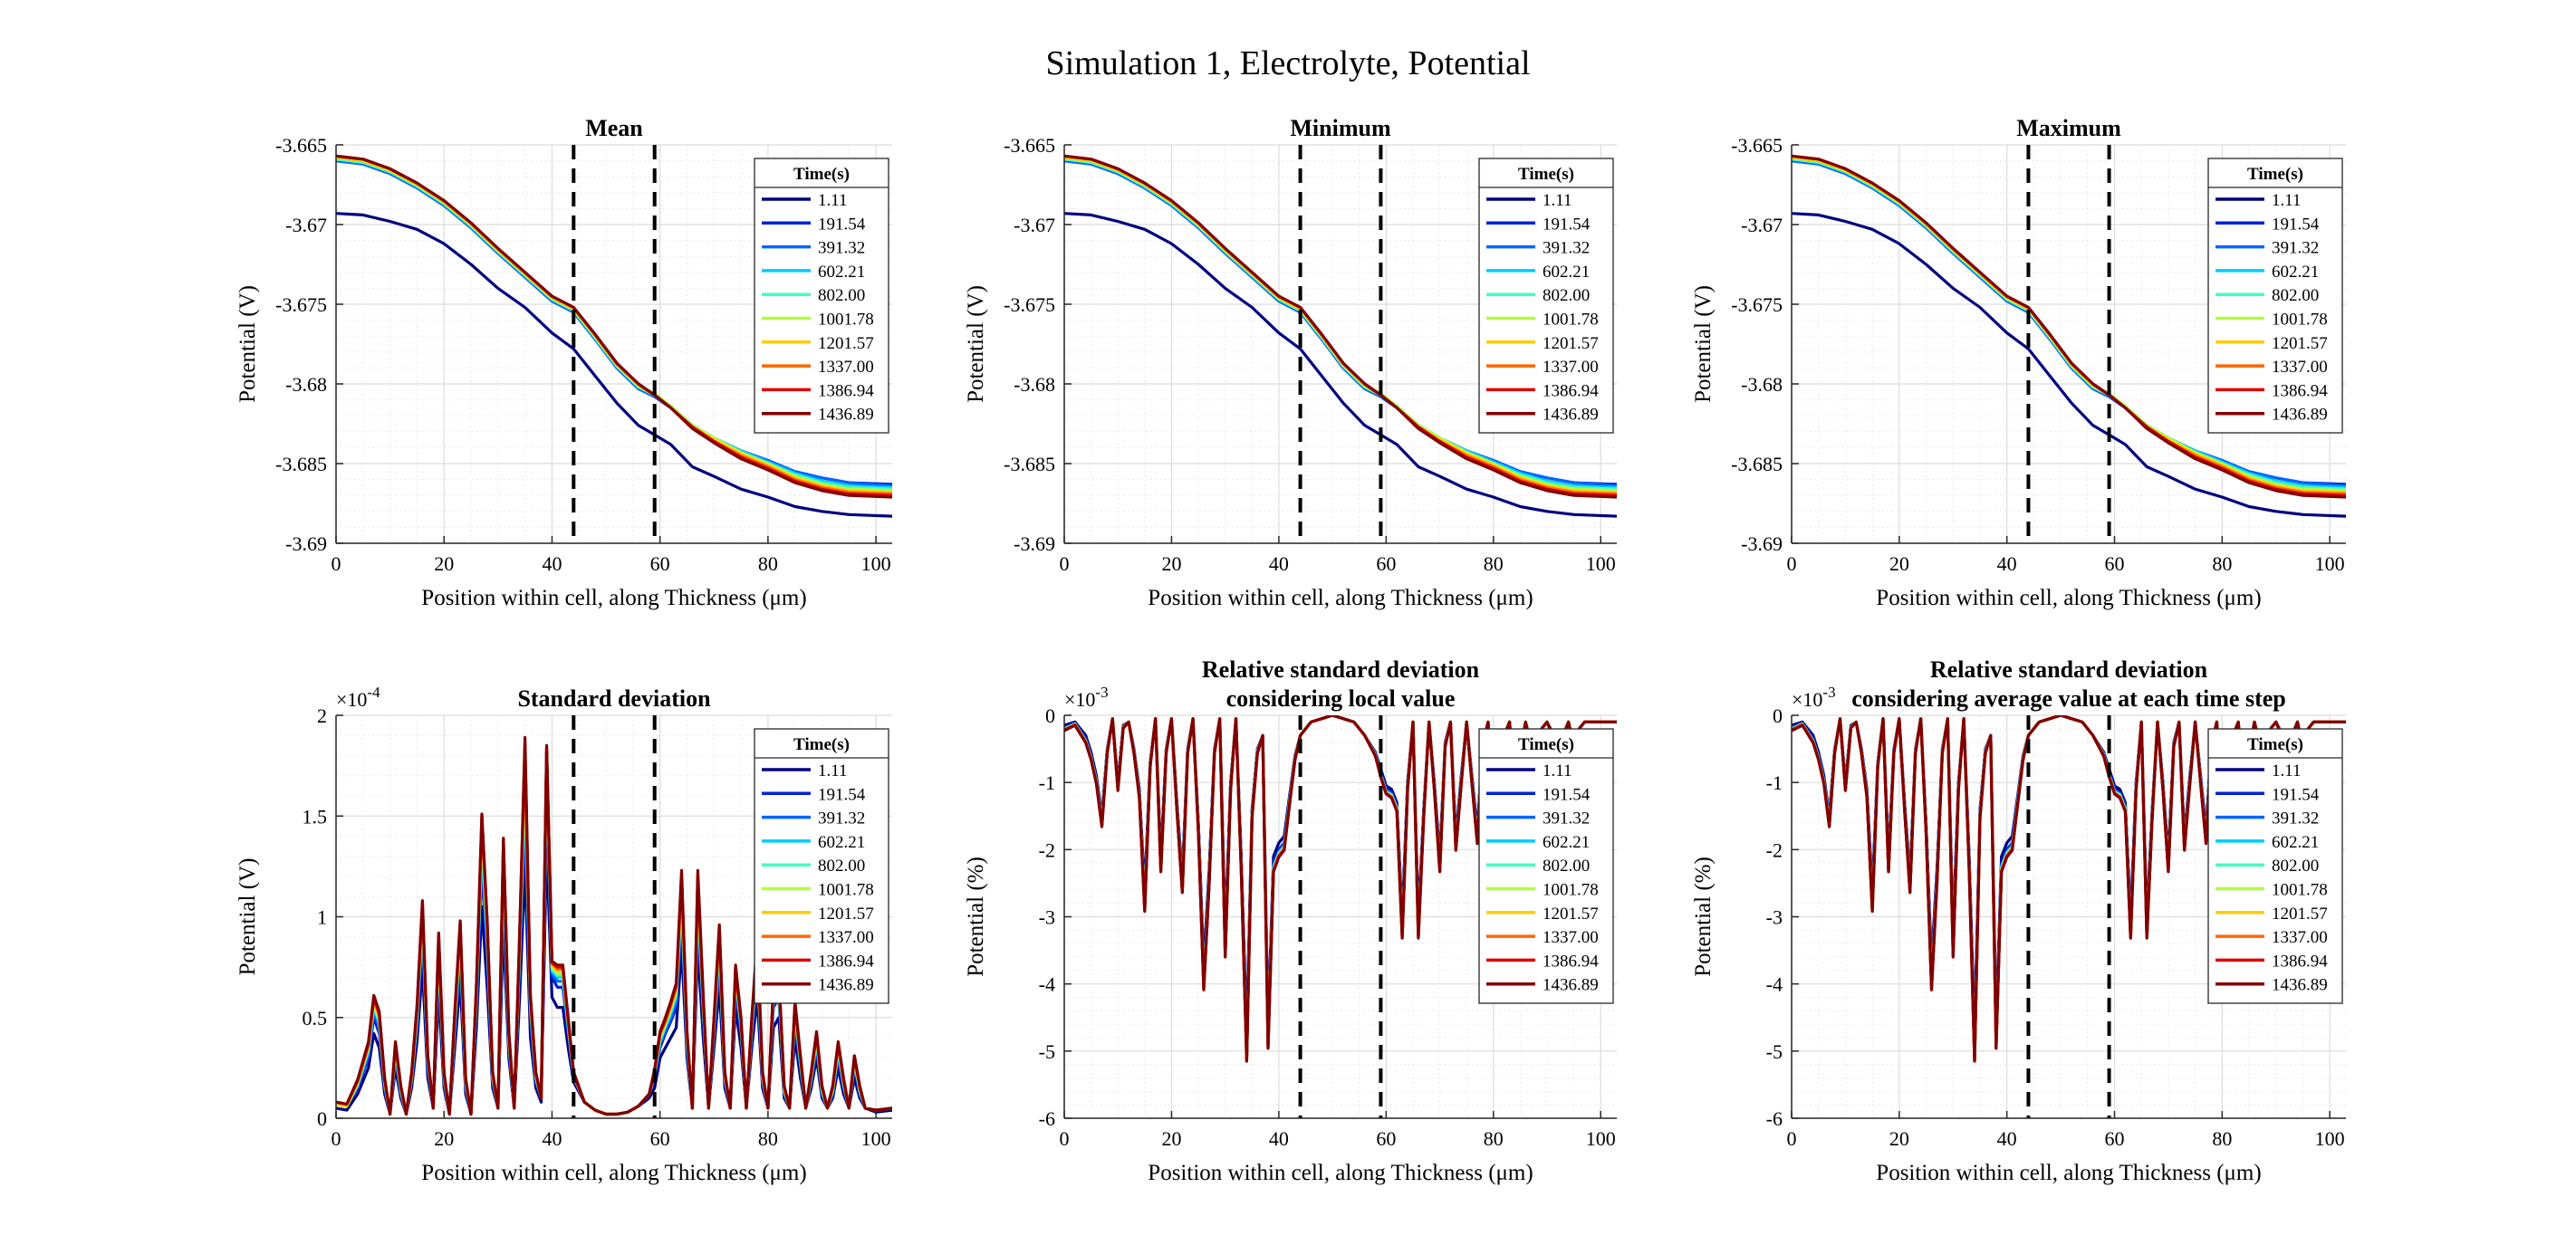 Image resolution: width=2576 pixels, height=1245 pixels. Describe the element at coordinates (1029, 304) in the screenshot. I see `y-tick-label: -3.675` at that location.